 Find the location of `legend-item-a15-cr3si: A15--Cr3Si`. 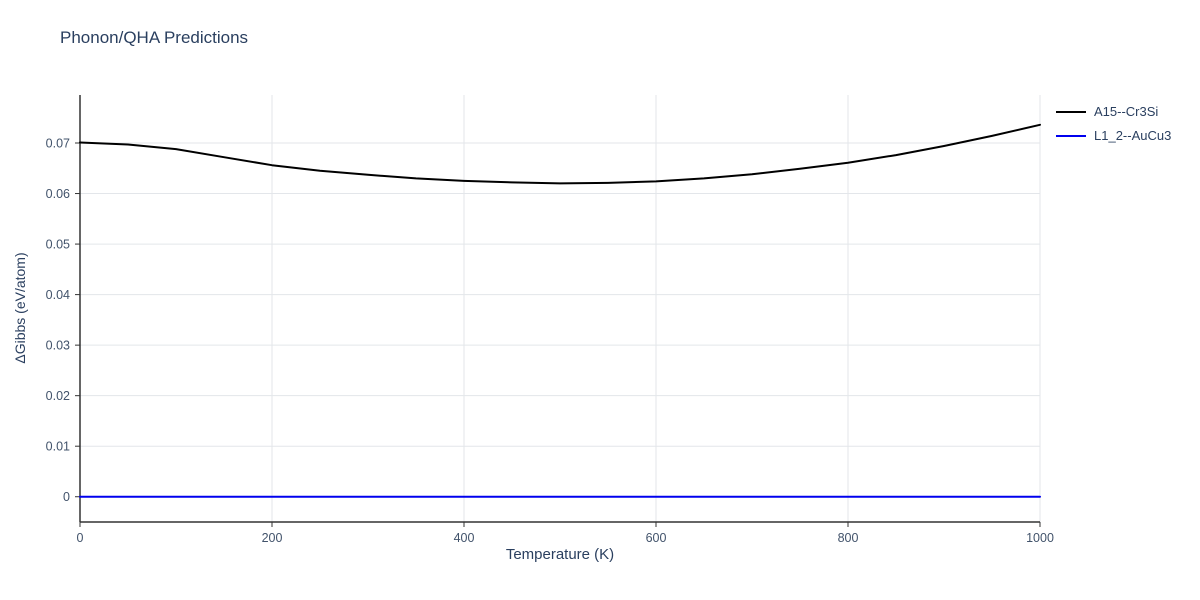

legend-item-a15-cr3si: A15--Cr3Si is located at coordinates (1113, 111).